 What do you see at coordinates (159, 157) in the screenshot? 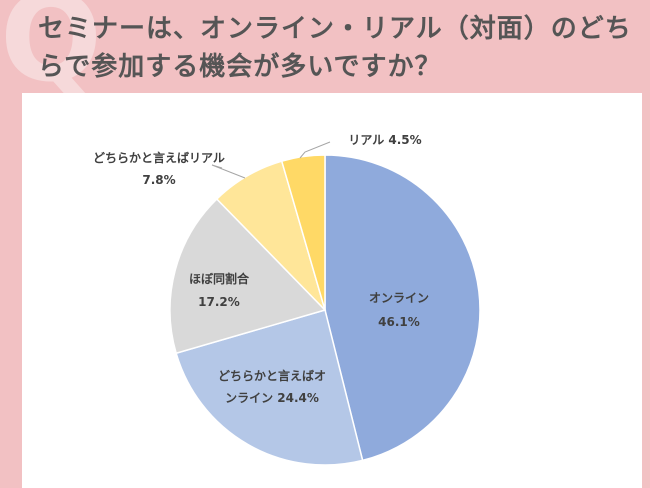
I see `data-label: どちらかと言えばリアル` at bounding box center [159, 157].